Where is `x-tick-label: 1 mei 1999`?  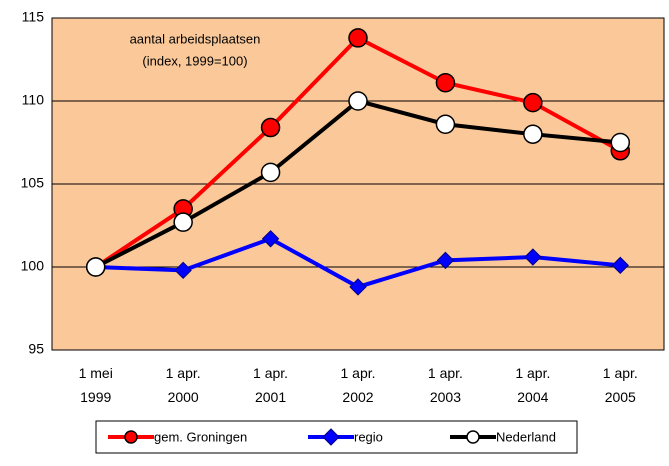 x-tick-label: 1 mei 1999 is located at coordinates (96, 385).